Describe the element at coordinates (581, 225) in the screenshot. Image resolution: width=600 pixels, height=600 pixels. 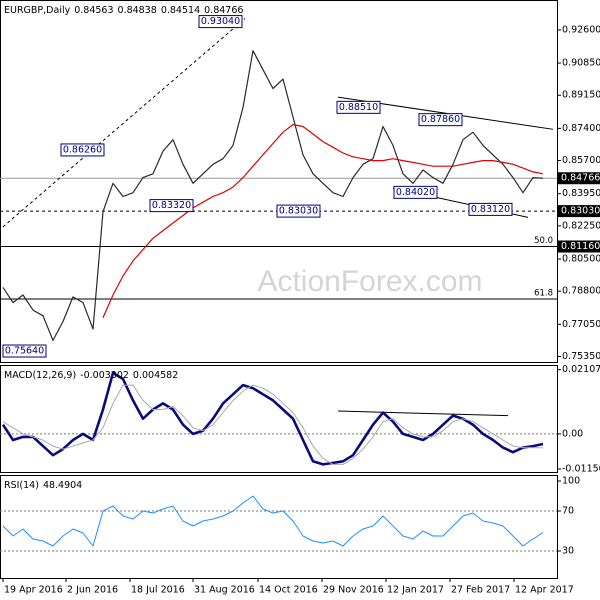
I see `y-tick-label: 0.82250` at that location.